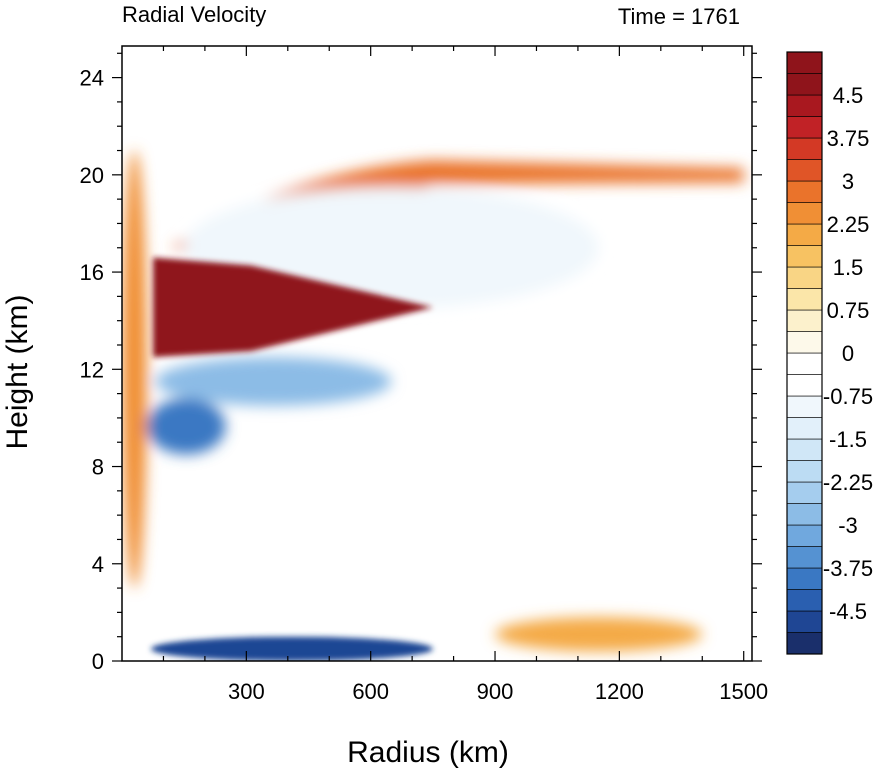 This screenshot has width=895, height=774. I want to click on x-tick-label: 300, so click(246, 691).